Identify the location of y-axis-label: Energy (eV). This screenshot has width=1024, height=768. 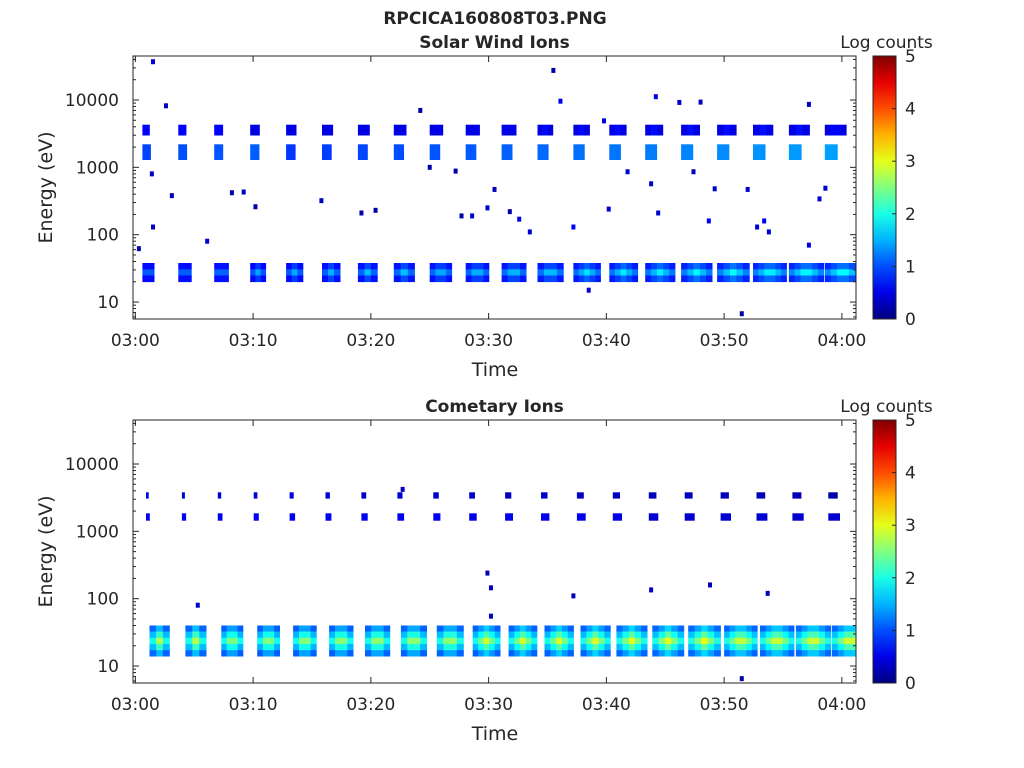
(46, 187).